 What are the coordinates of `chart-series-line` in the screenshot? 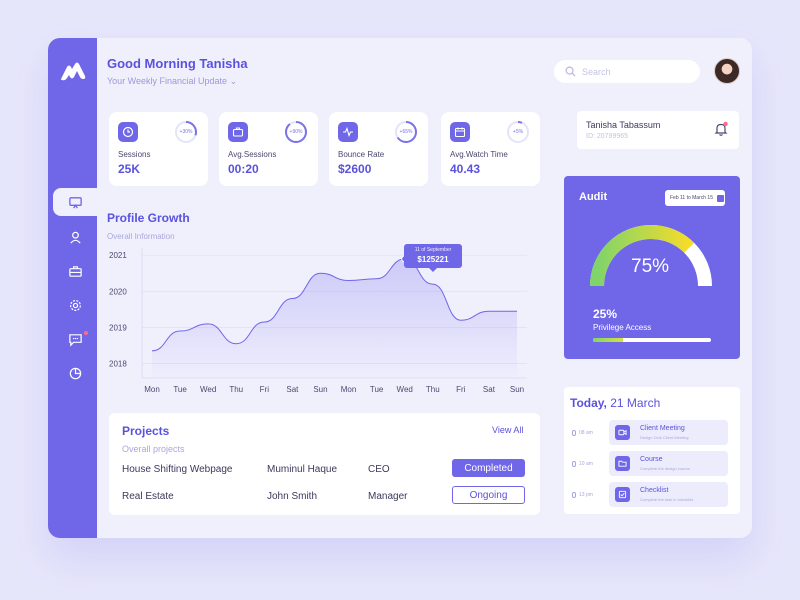 It's located at (334, 305).